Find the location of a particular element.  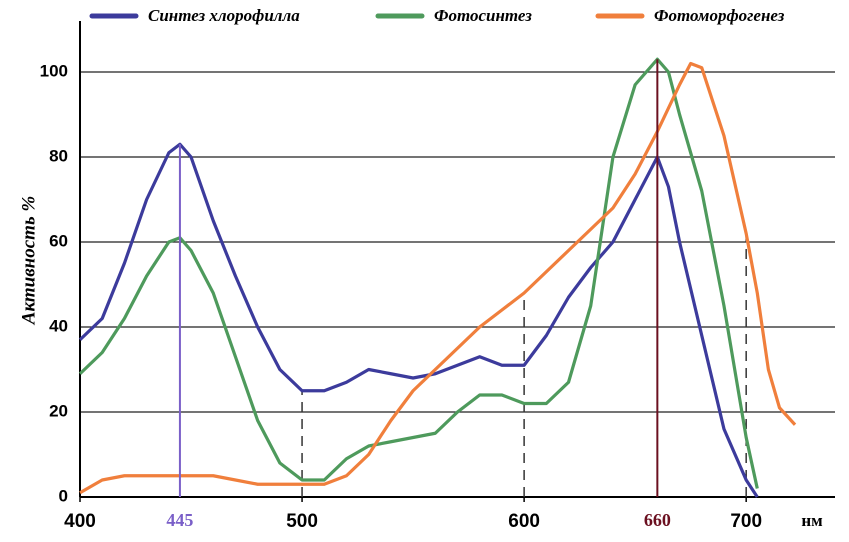

legend-label: Синтез хлорофилла is located at coordinates (224, 15).